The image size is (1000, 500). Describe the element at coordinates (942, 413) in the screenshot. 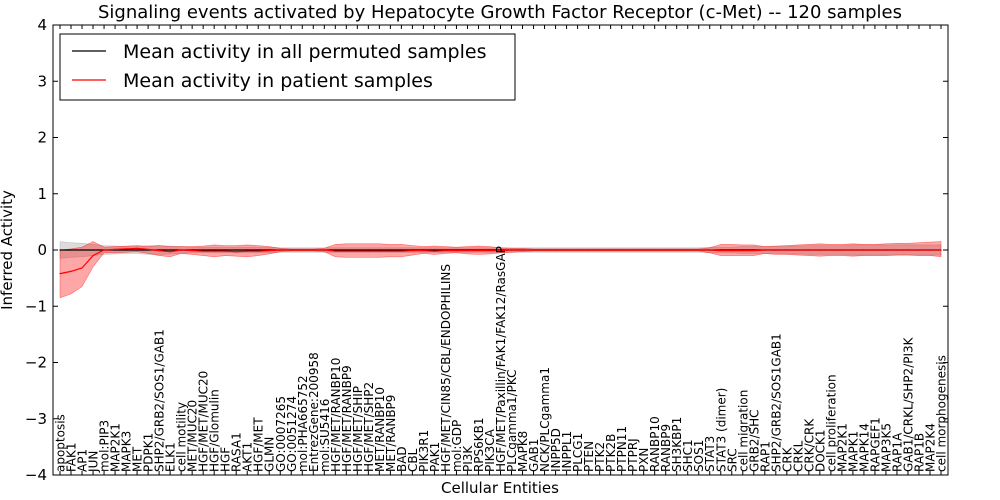

I see `x-tick-label: cell morphogenesis` at that location.